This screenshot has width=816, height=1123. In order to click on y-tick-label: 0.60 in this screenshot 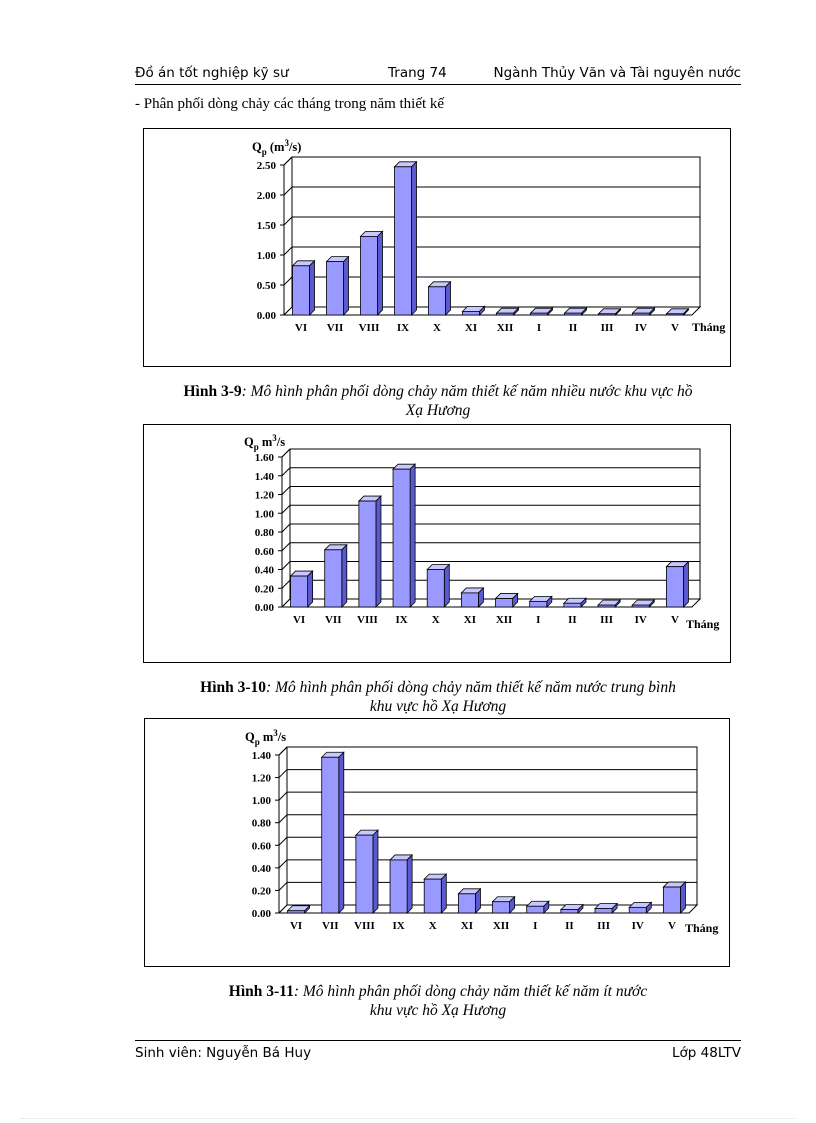, I will do `click(265, 552)`.